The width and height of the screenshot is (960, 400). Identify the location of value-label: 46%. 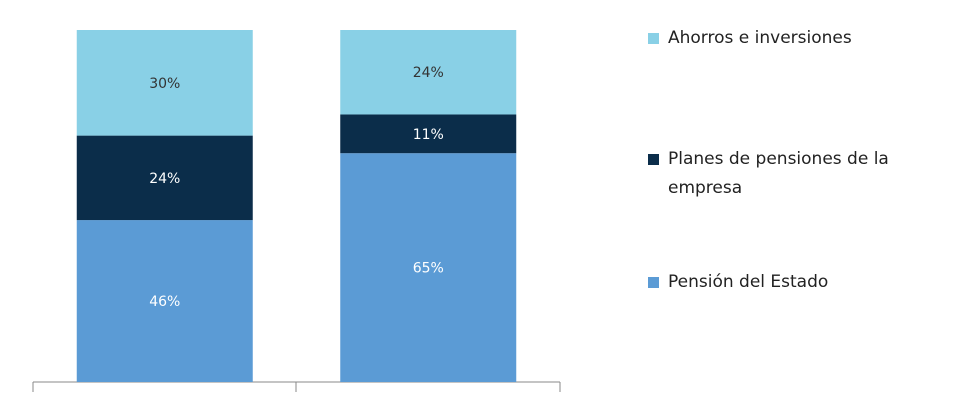
(164, 302).